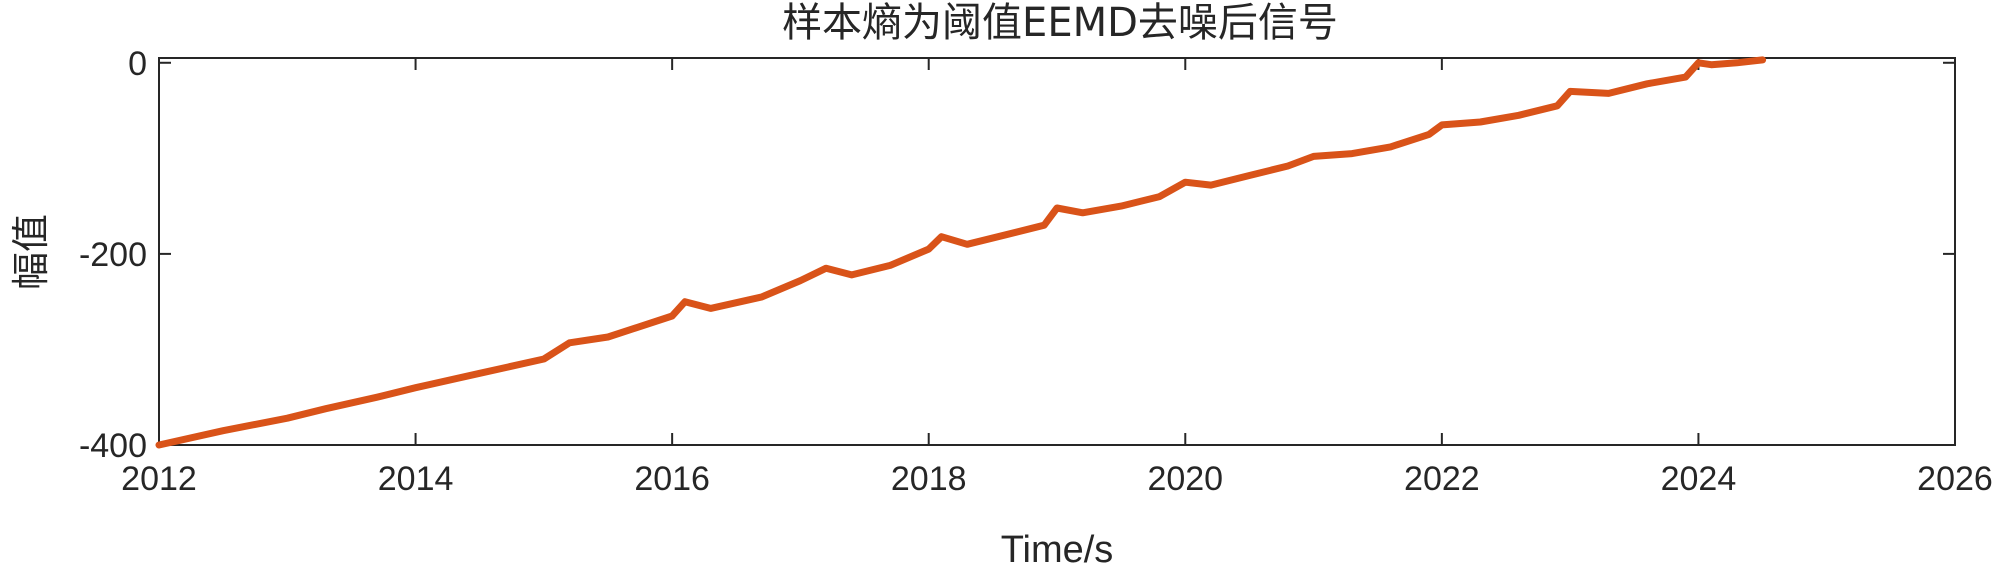  Describe the element at coordinates (929, 479) in the screenshot. I see `x-tick-label: 2018` at that location.